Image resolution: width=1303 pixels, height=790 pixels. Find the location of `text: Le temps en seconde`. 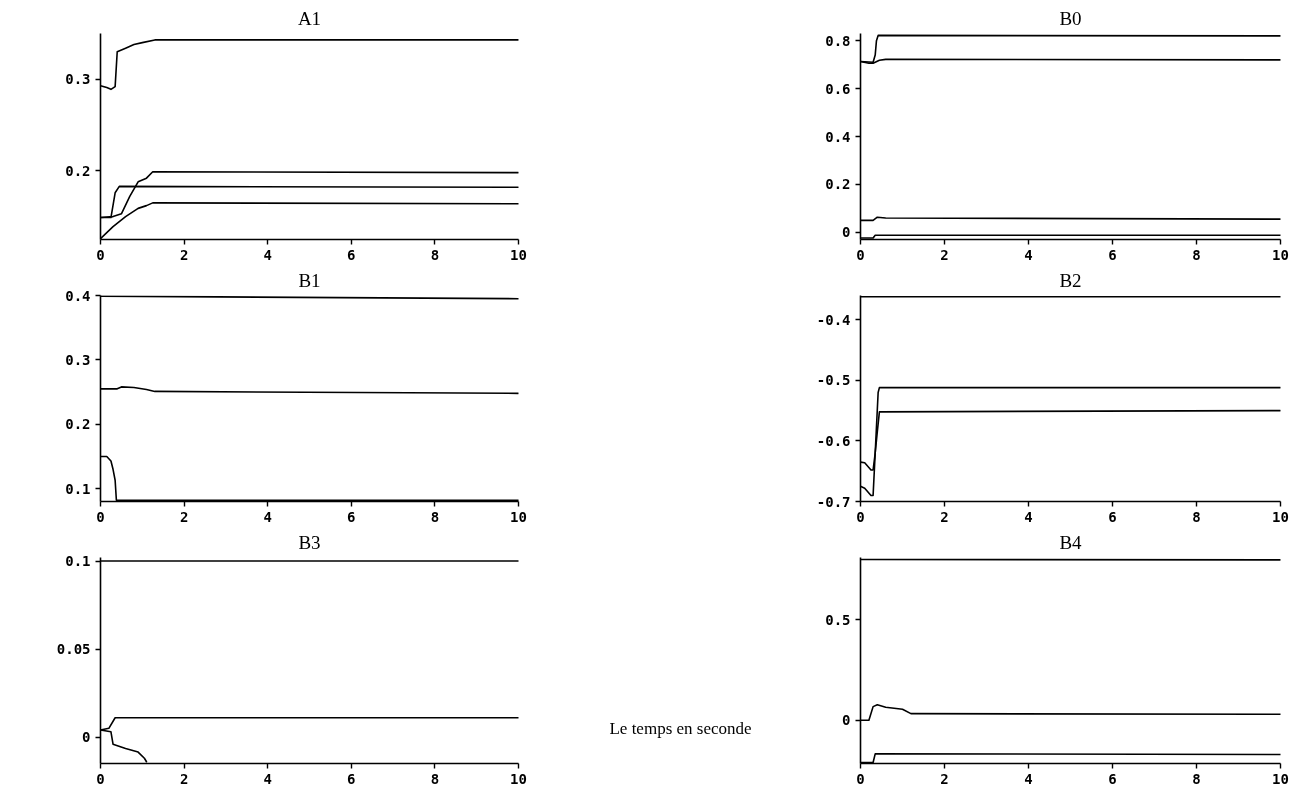

text: Le temps en seconde is located at coordinates (680, 729).